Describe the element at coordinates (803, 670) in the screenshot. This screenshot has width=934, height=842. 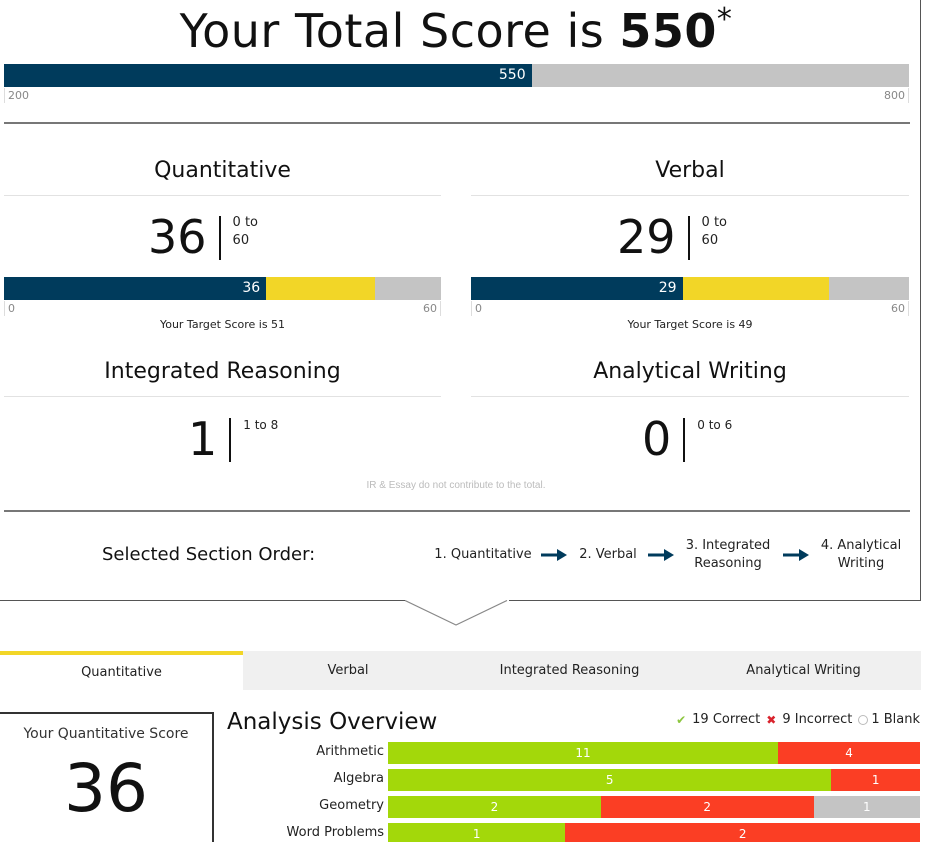
I see `tab-analytical-writing: Analytical Writing` at that location.